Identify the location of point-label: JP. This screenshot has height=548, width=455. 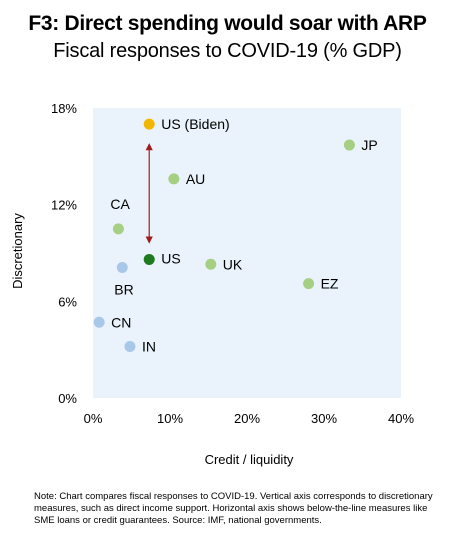
(369, 145).